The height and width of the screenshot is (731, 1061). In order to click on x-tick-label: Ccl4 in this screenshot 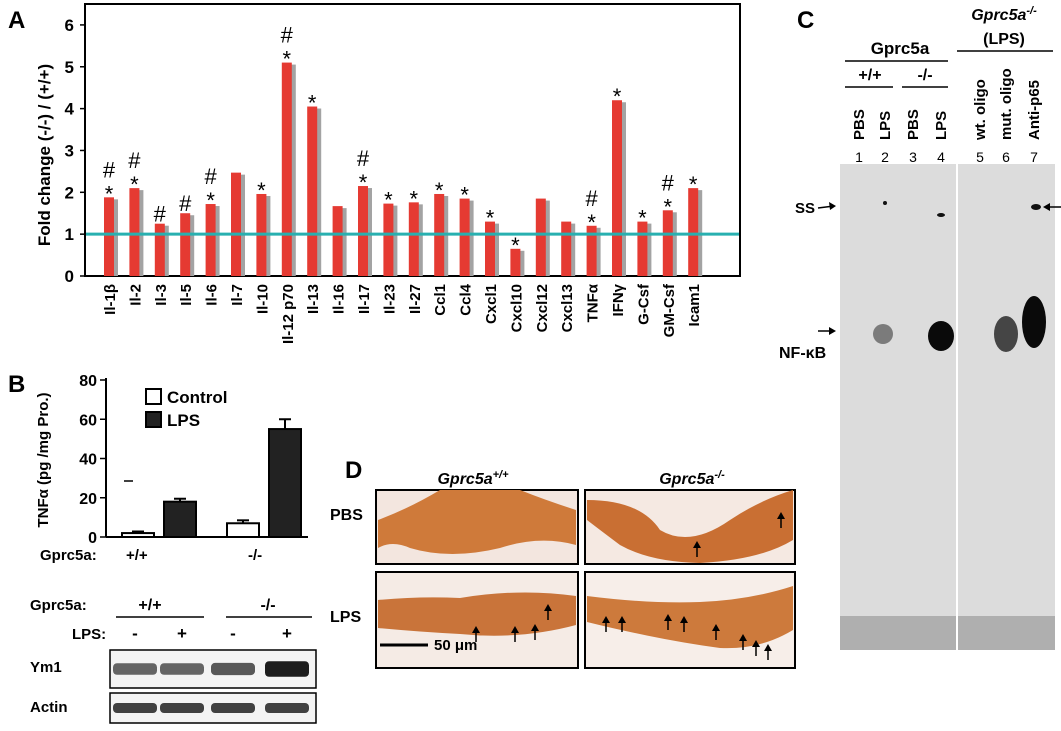, I will do `click(466, 299)`.